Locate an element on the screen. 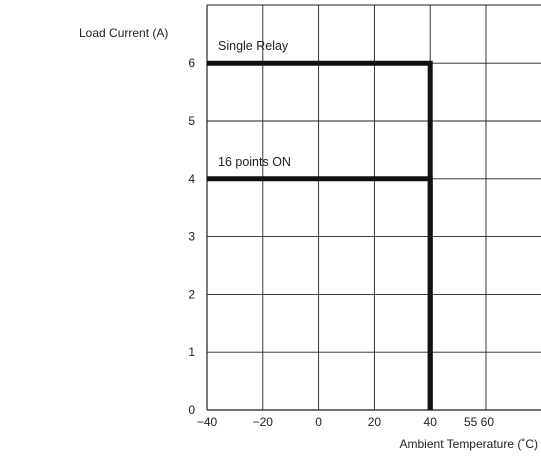  x-axis-label: Ambient Temperature (˚C) is located at coordinates (469, 444).